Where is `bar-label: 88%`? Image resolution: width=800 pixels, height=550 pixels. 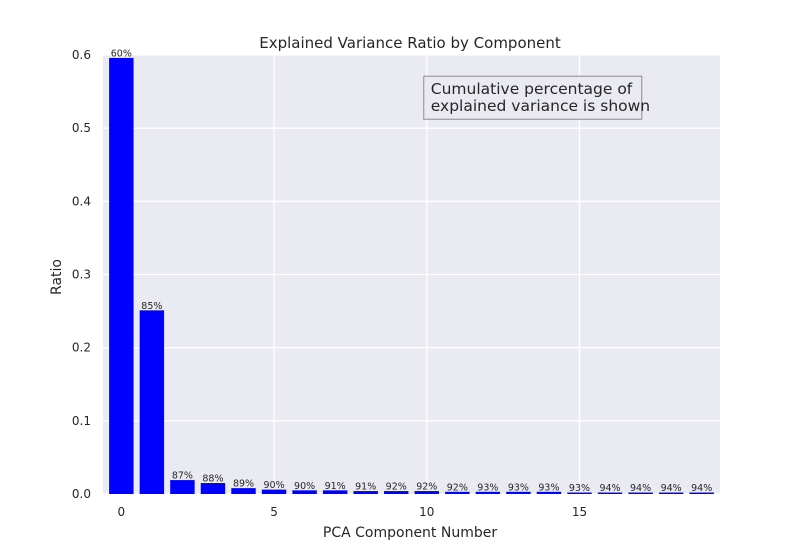 bar-label: 88% is located at coordinates (212, 479).